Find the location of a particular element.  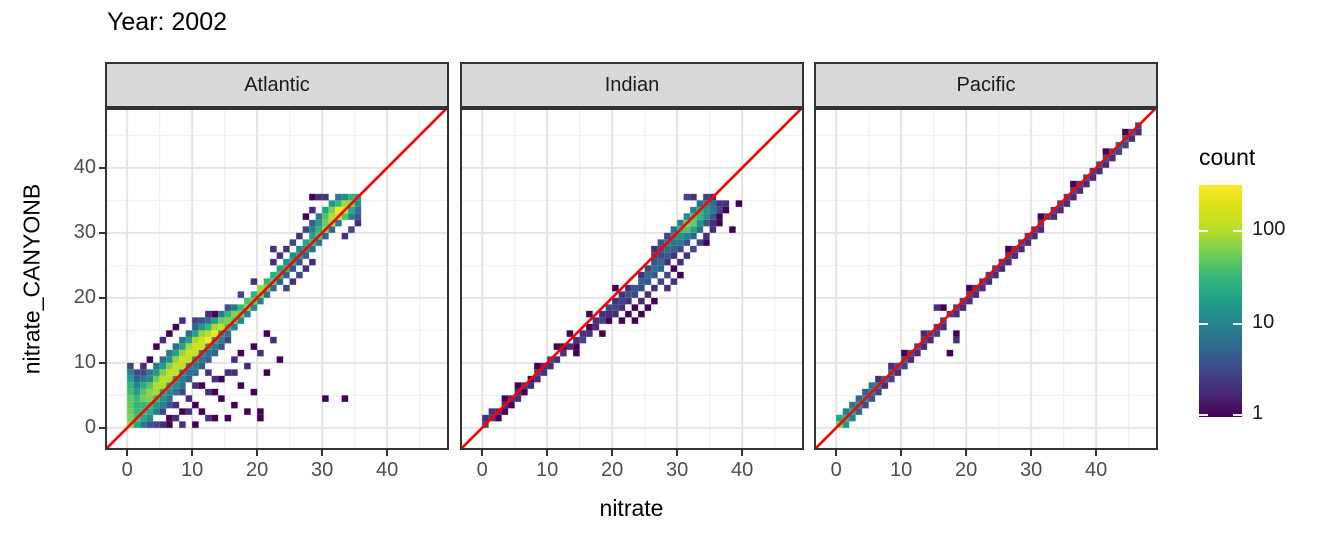

x-tick-label: 0 is located at coordinates (836, 470).